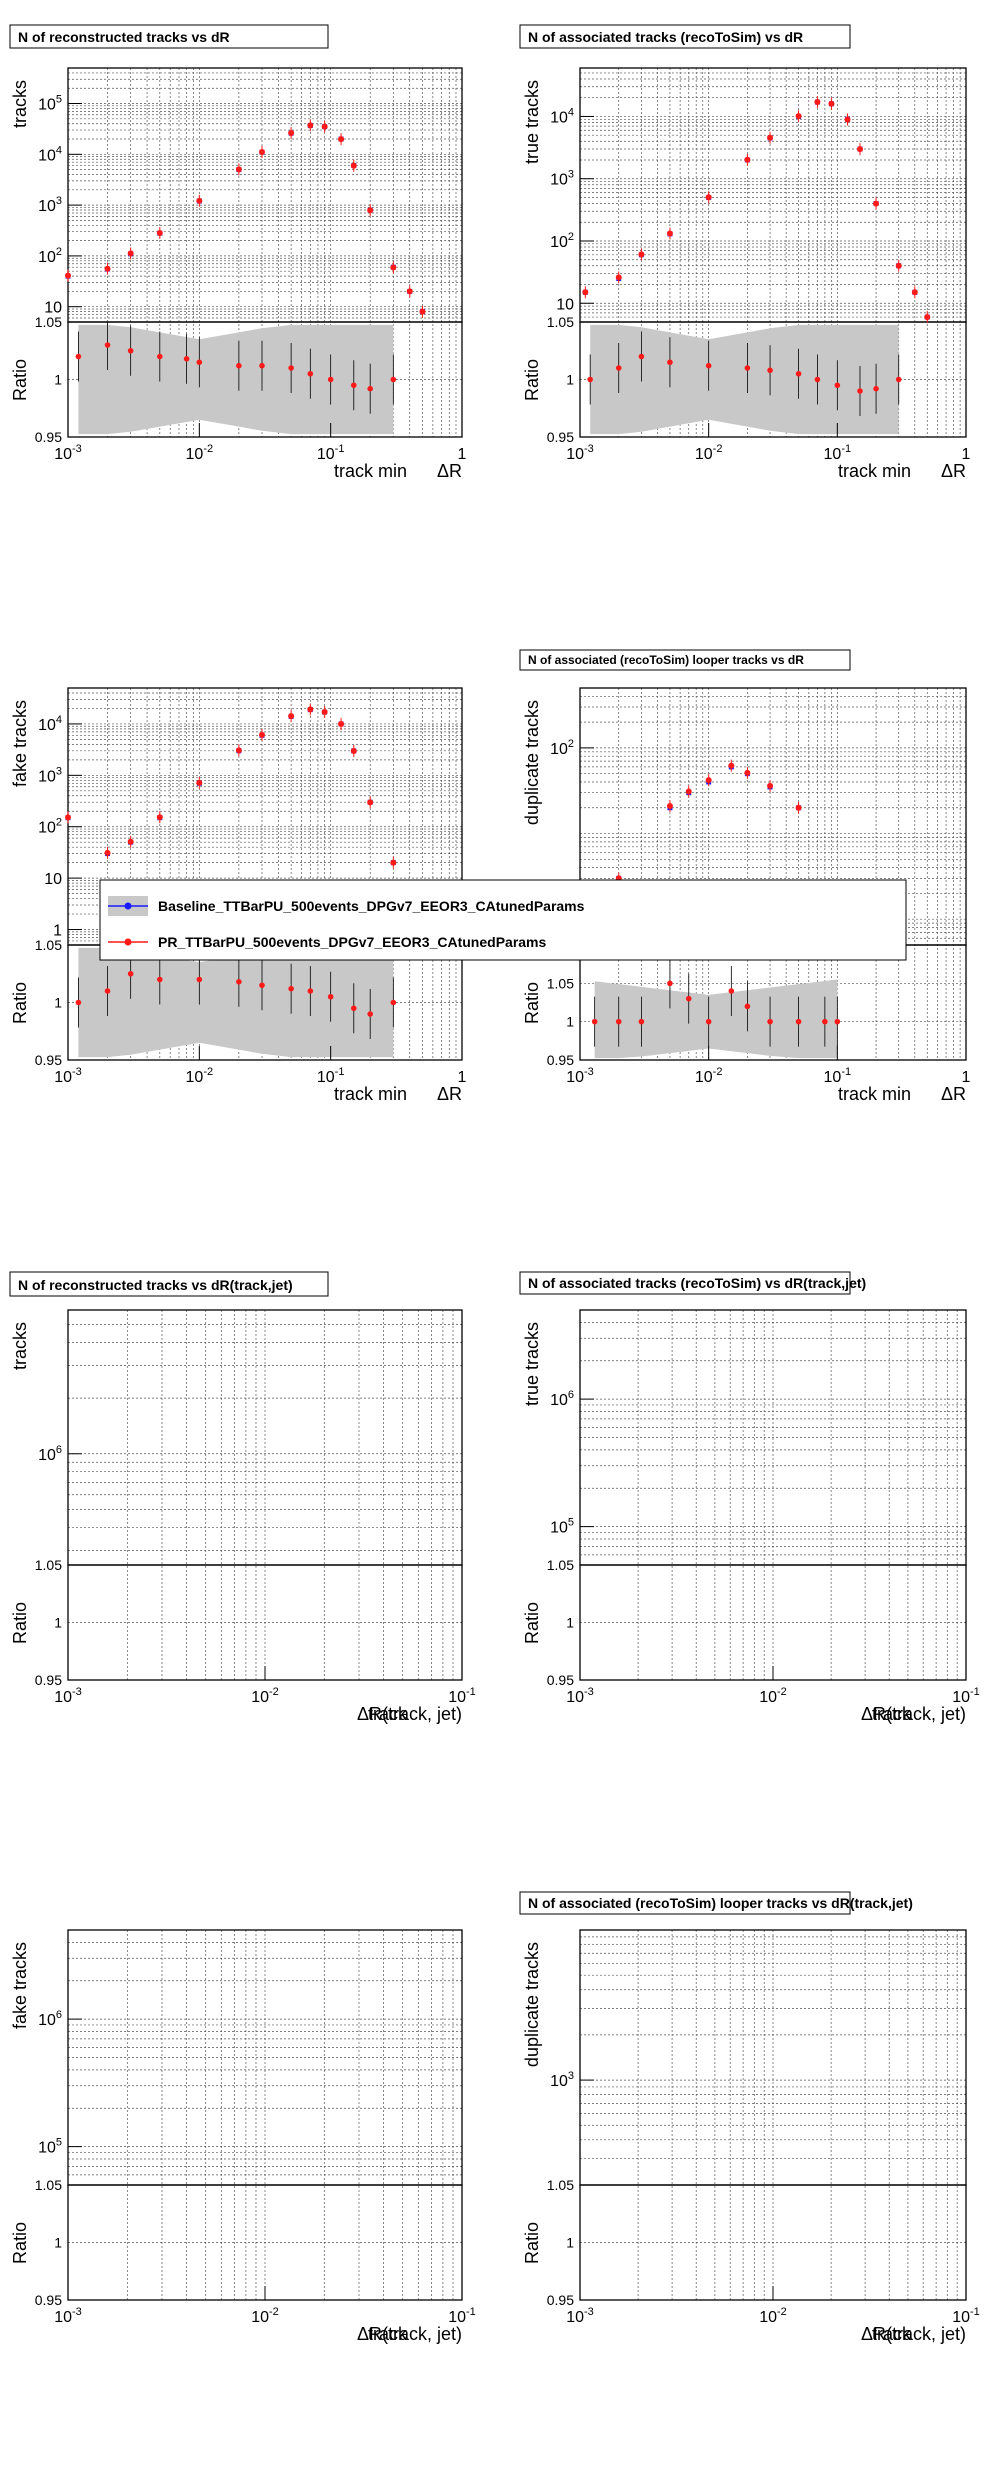 The image size is (996, 2472). I want to click on ratio-uncertainty-band, so click(716, 1019).